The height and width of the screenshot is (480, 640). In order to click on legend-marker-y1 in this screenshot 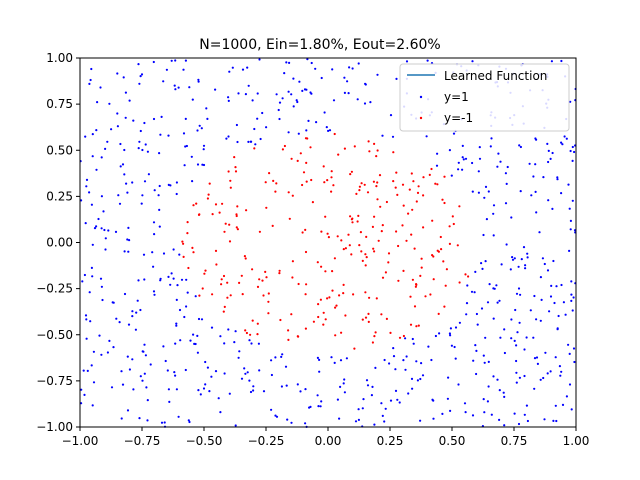, I will do `click(421, 97)`.